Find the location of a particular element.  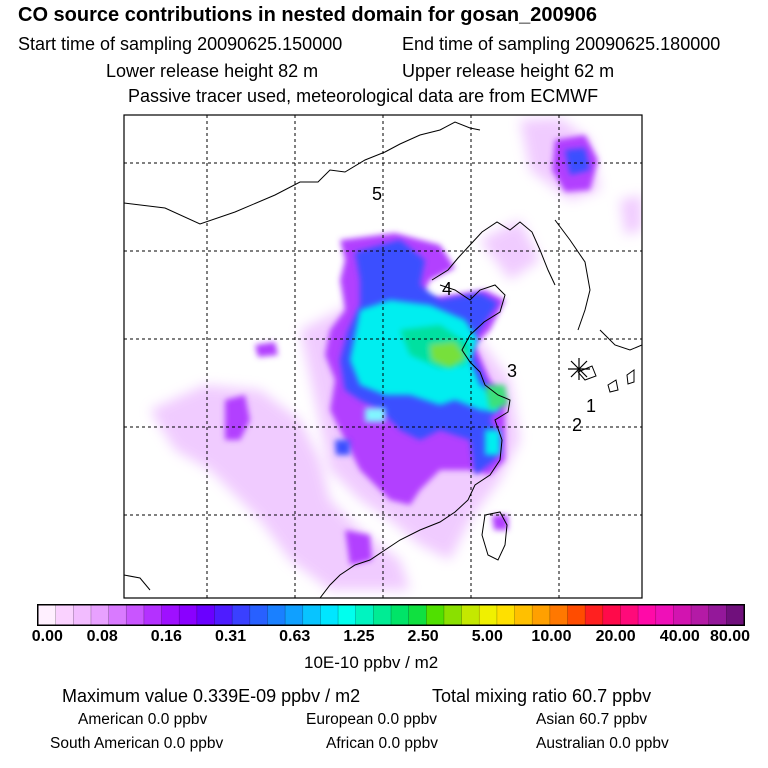

color-scale-tick-label: 20.00 is located at coordinates (615, 636).